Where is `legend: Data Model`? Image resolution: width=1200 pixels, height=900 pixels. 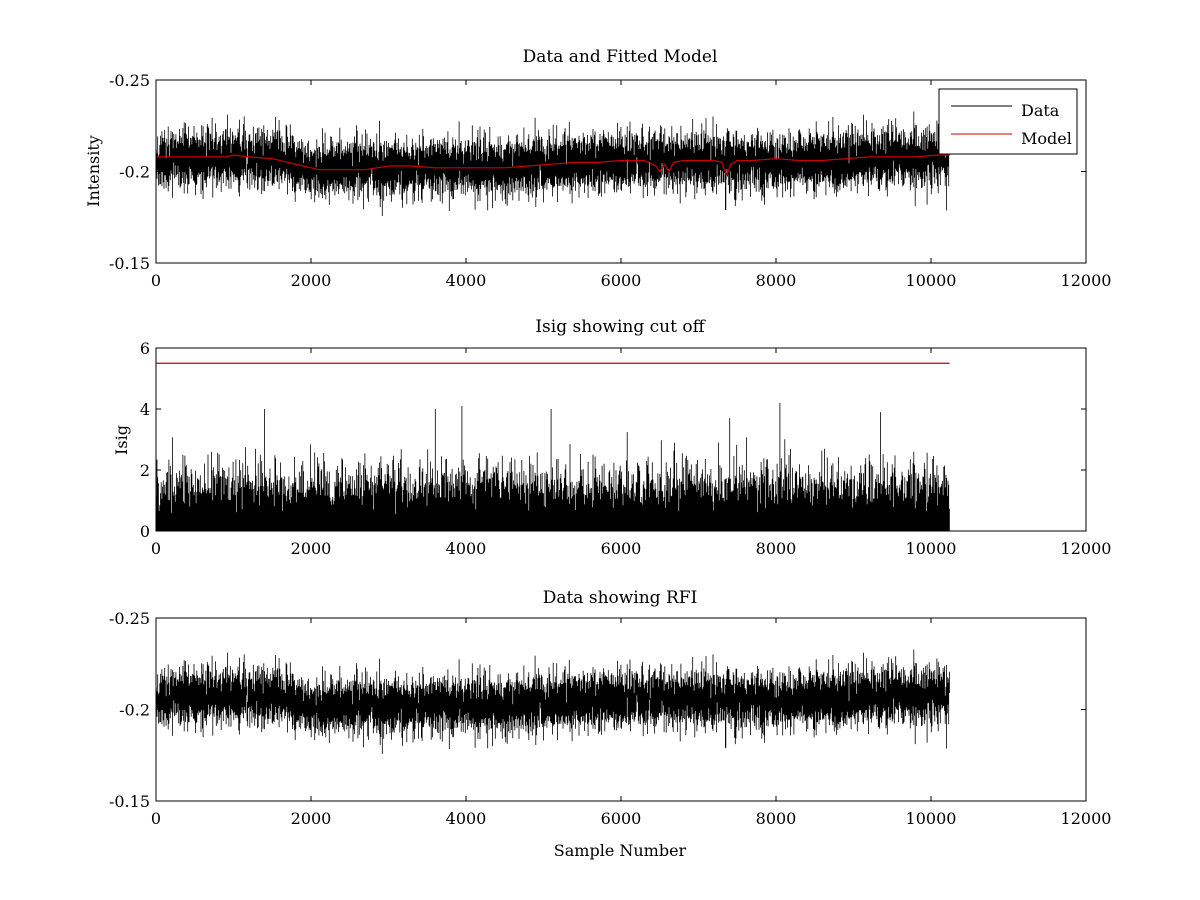 legend: Data Model is located at coordinates (1008, 121).